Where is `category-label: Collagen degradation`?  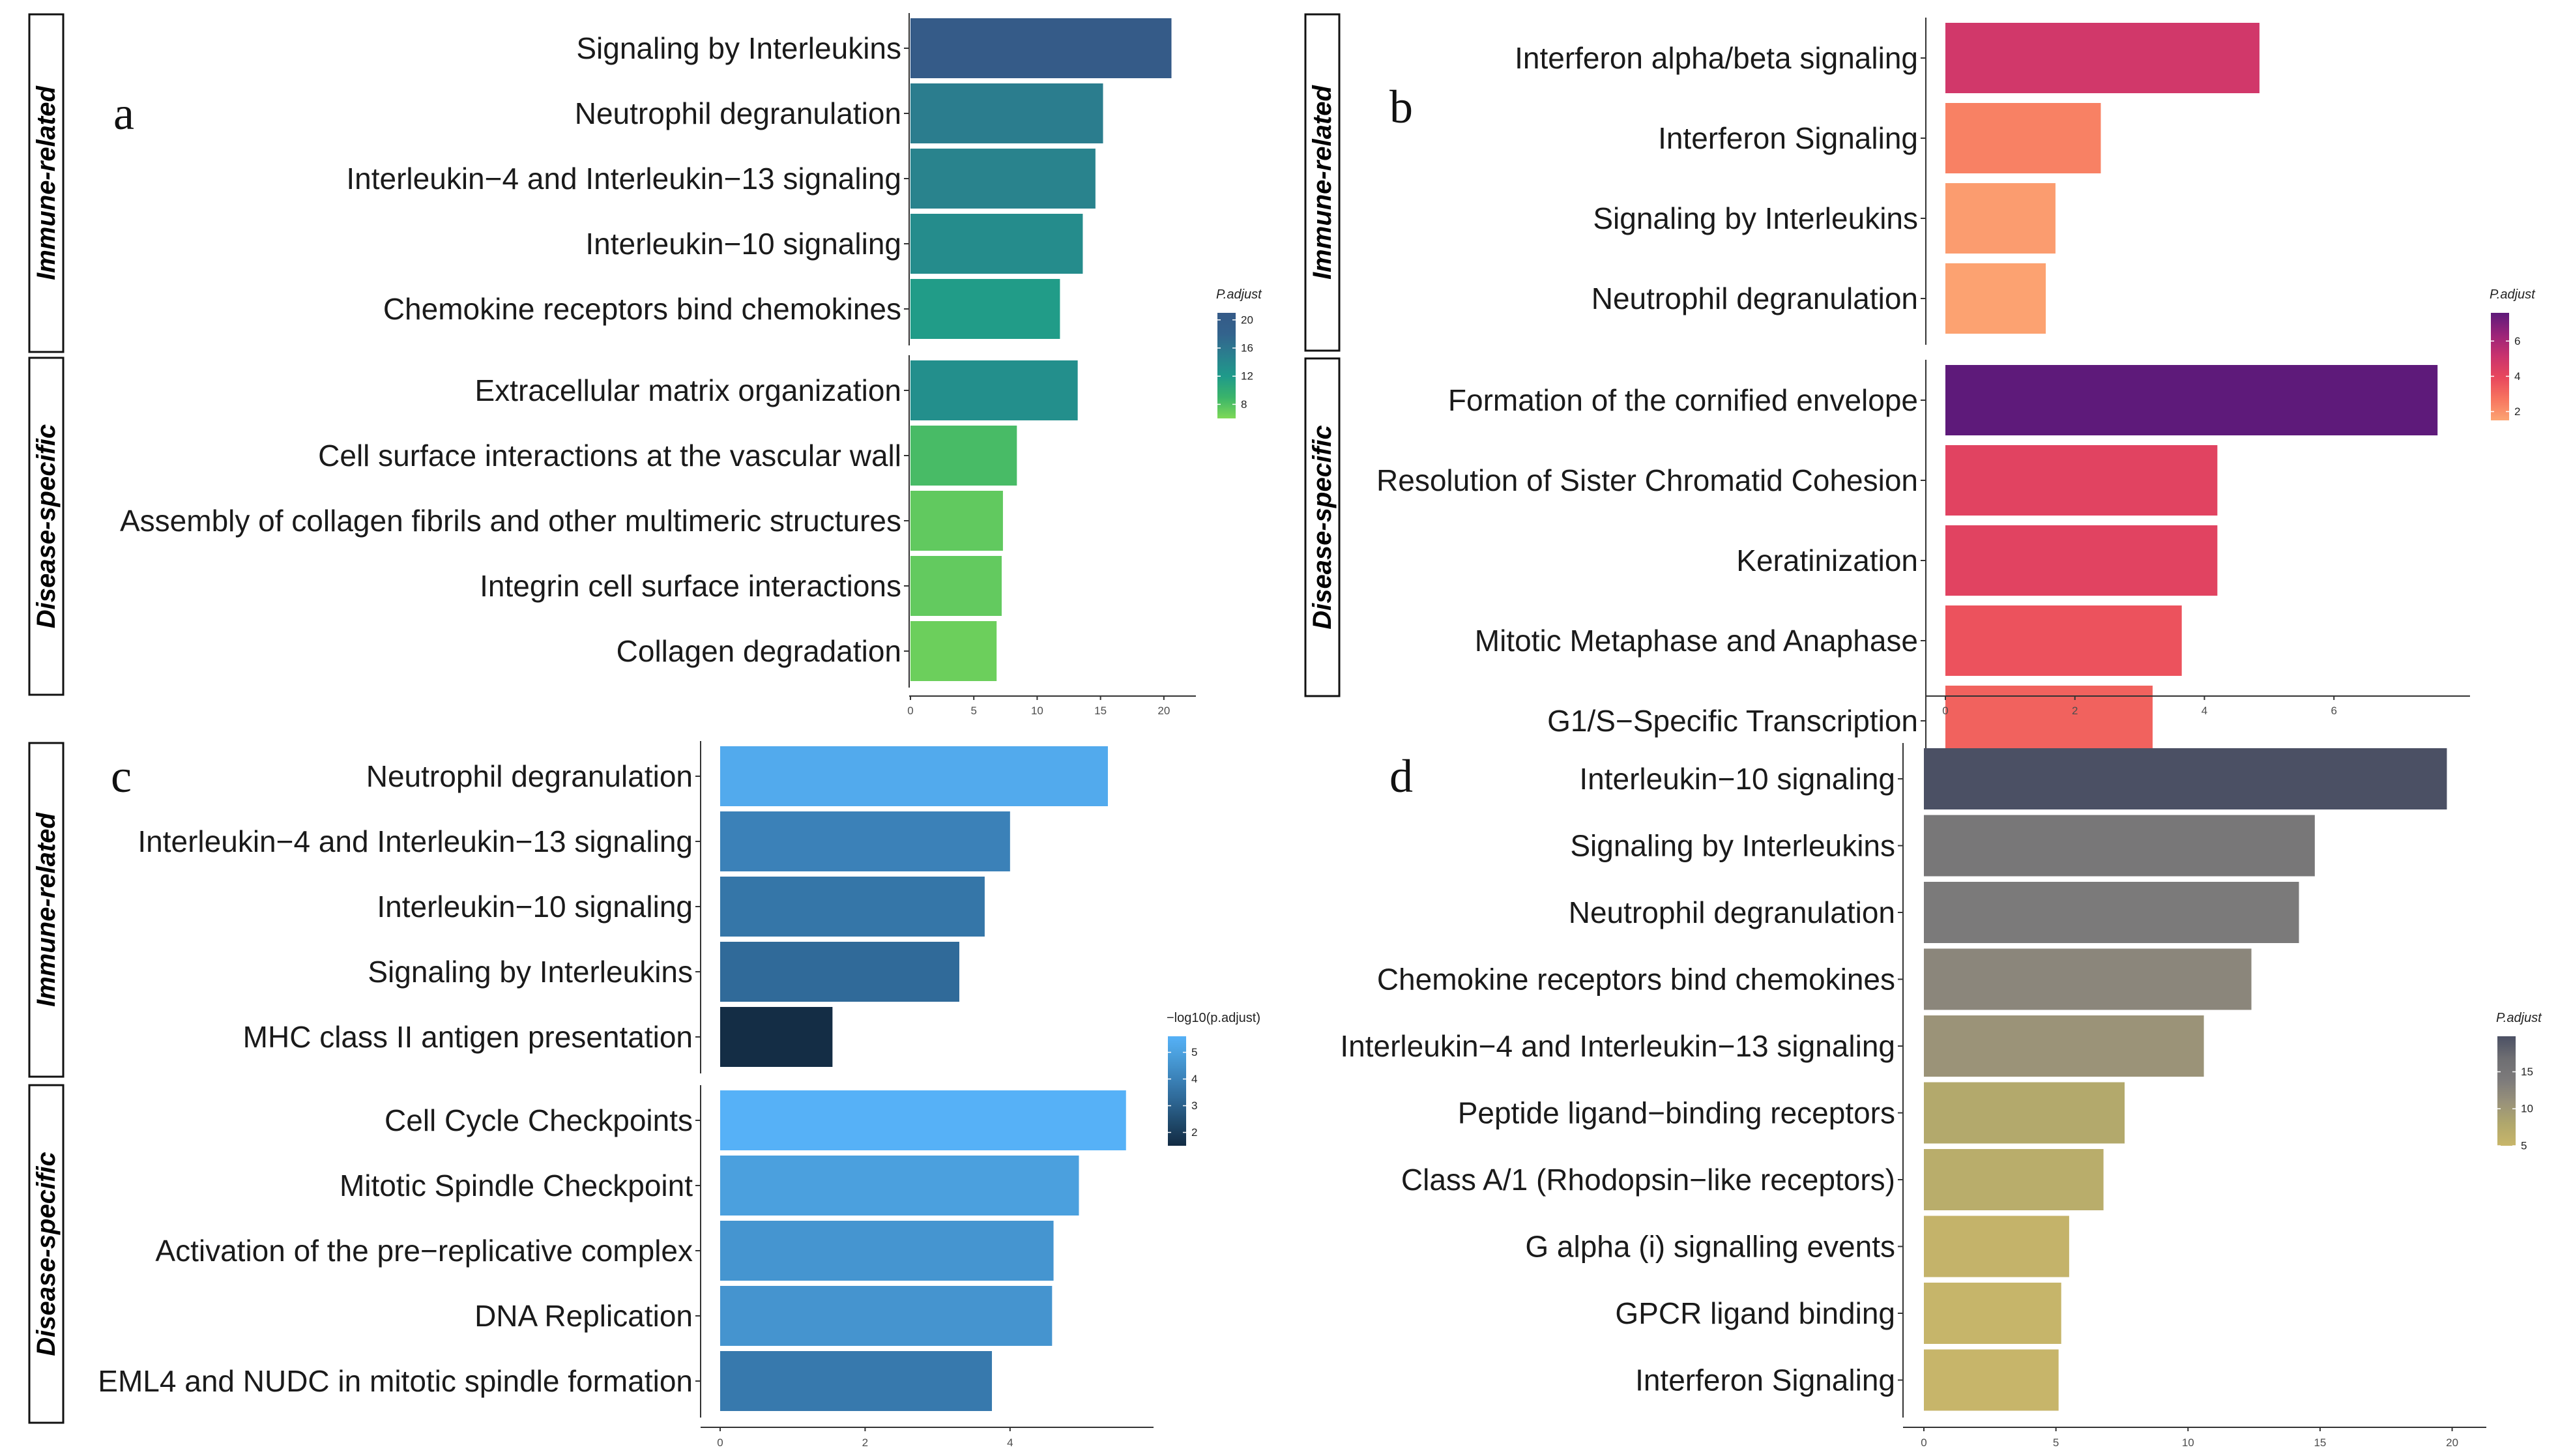
category-label: Collagen degradation is located at coordinates (759, 651).